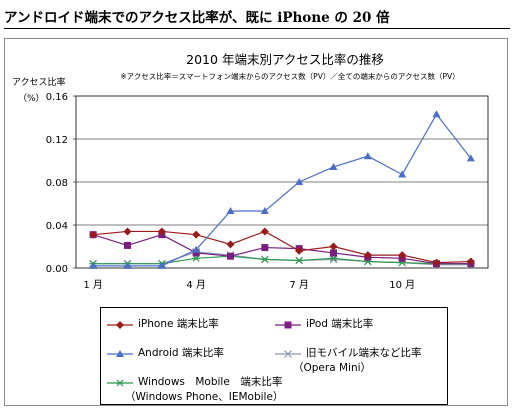 The image size is (514, 412). What do you see at coordinates (364, 353) in the screenshot?
I see `legend-label: 旧モバイル端末など比率` at bounding box center [364, 353].